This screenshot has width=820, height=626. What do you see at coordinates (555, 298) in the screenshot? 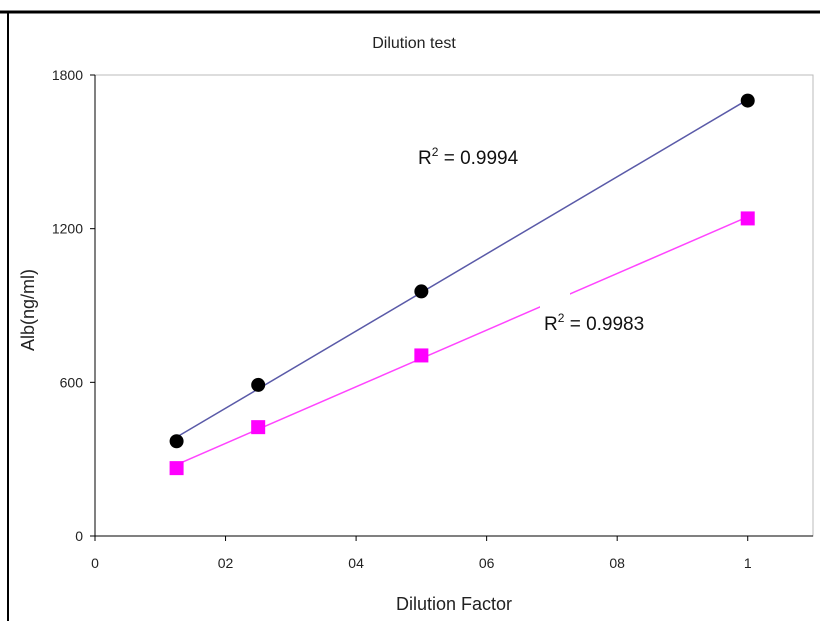
I see `label-mask` at bounding box center [555, 298].